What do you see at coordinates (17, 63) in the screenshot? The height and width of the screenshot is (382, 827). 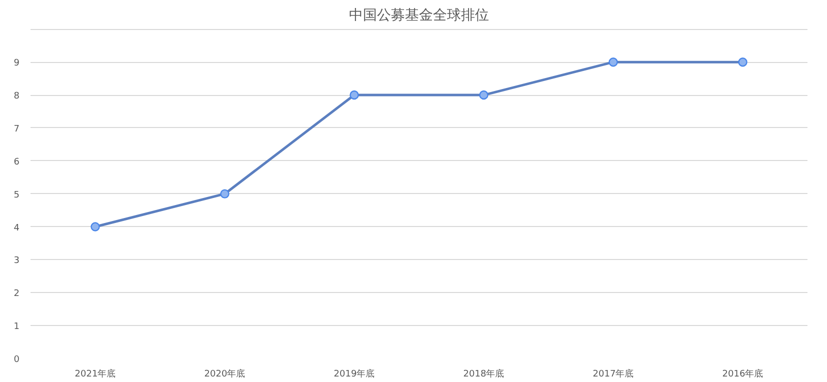 I see `y-tick-label: 9` at bounding box center [17, 63].